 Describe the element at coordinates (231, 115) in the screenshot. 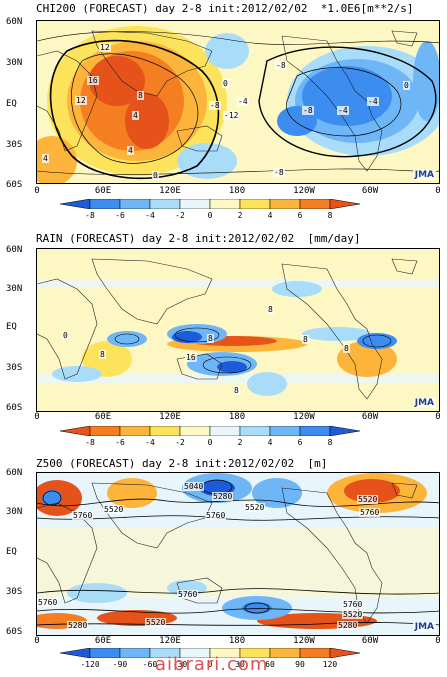

I see `contour-label: -12` at that location.